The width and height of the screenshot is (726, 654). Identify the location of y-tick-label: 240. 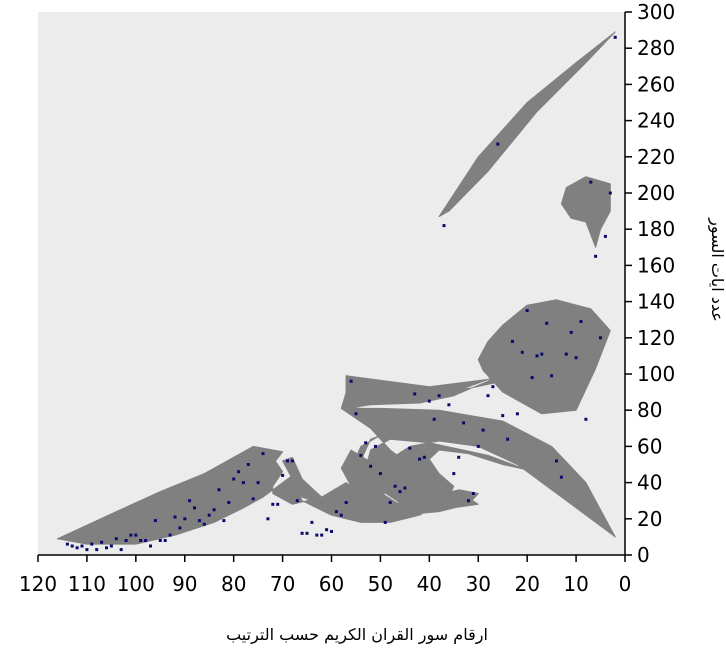
(656, 121).